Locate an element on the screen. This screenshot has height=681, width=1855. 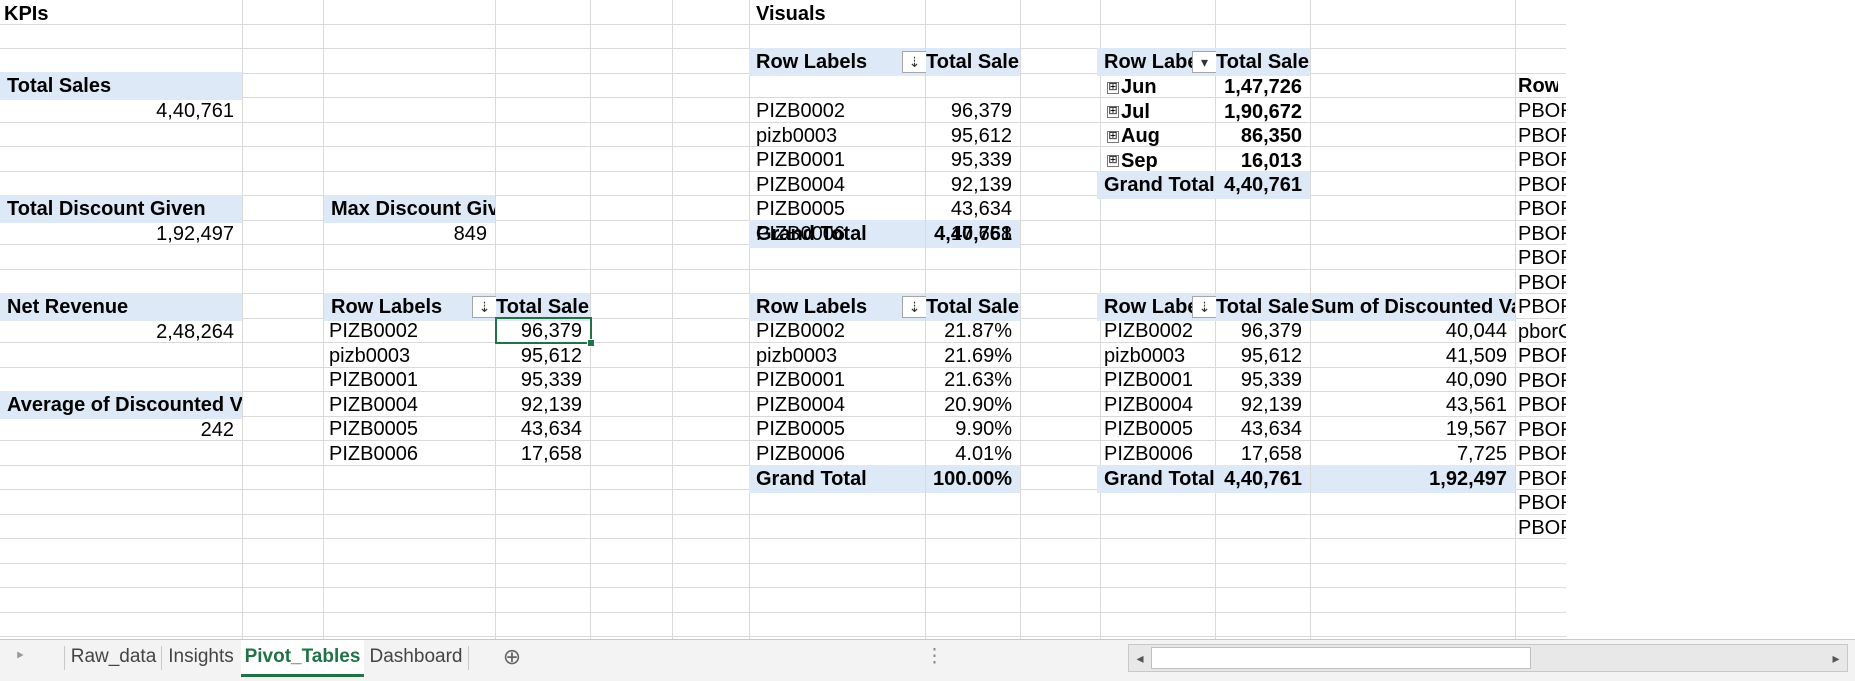
pivot-discount-discount-header: Sum of Discounted Value is located at coordinates (1413, 307).